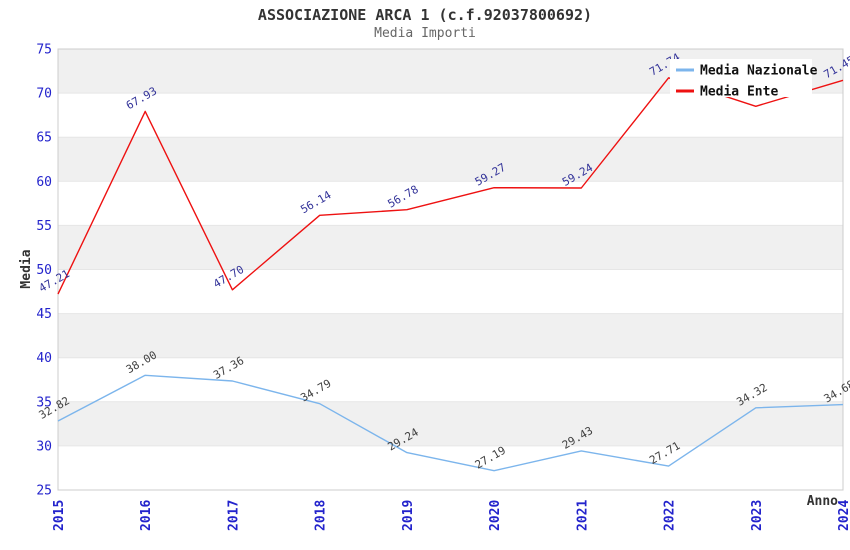 The height and width of the screenshot is (550, 850). I want to click on y-tick-label: 50, so click(44, 270).